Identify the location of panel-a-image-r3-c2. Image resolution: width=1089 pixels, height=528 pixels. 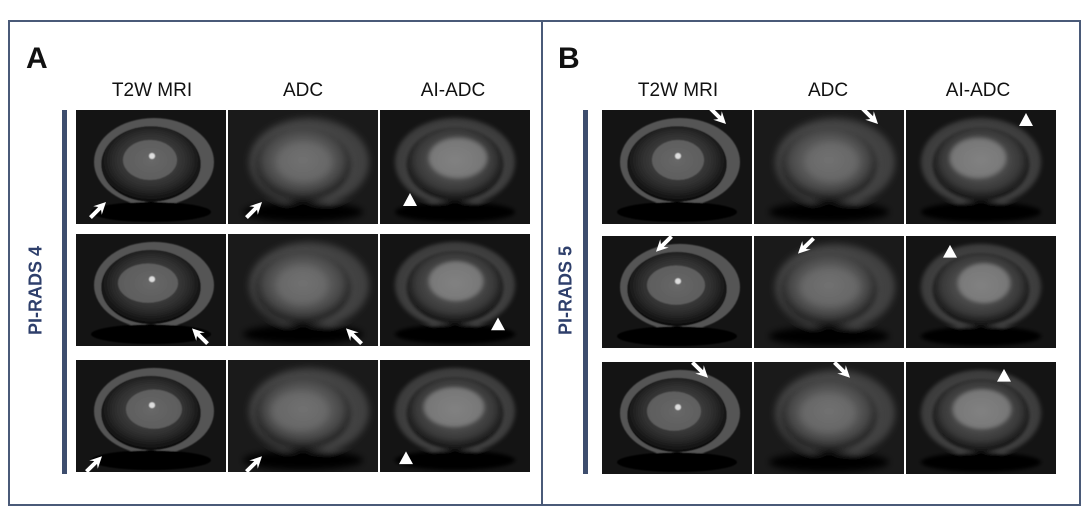
(303, 416).